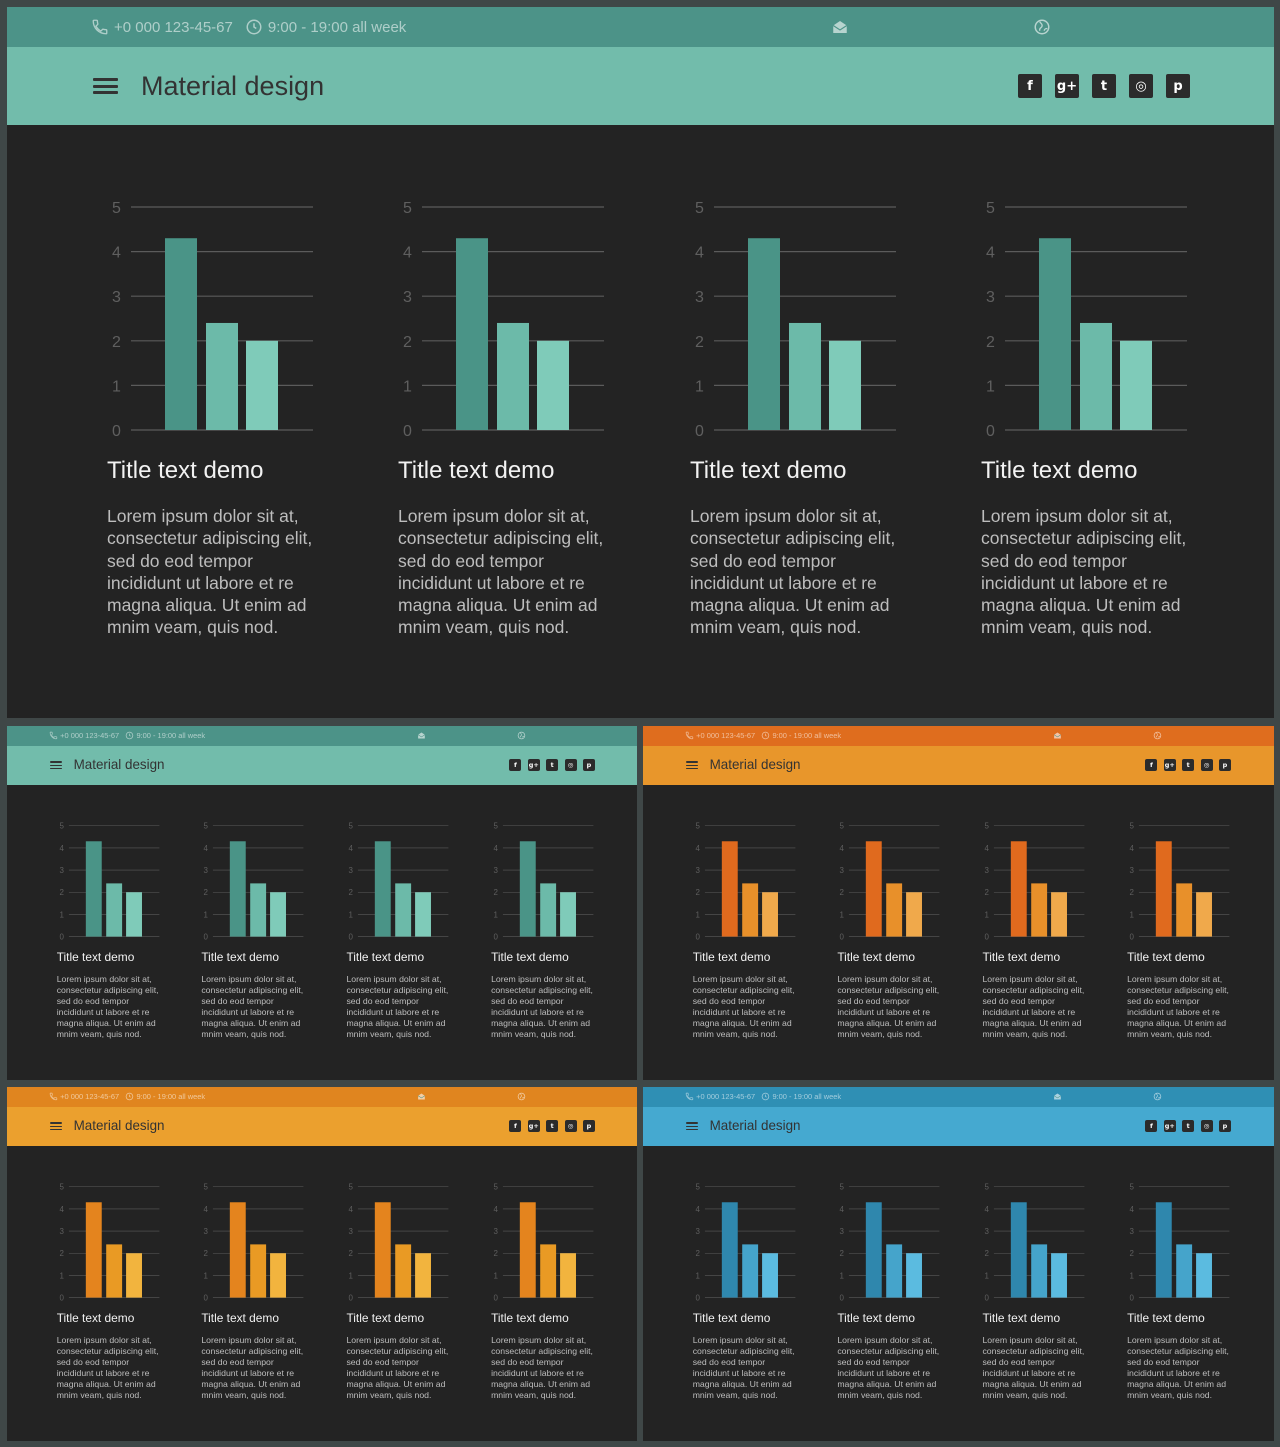  What do you see at coordinates (127, 736) in the screenshot?
I see `contact-info: +0 000 123-45-67 9:00 - 19:00 all week` at bounding box center [127, 736].